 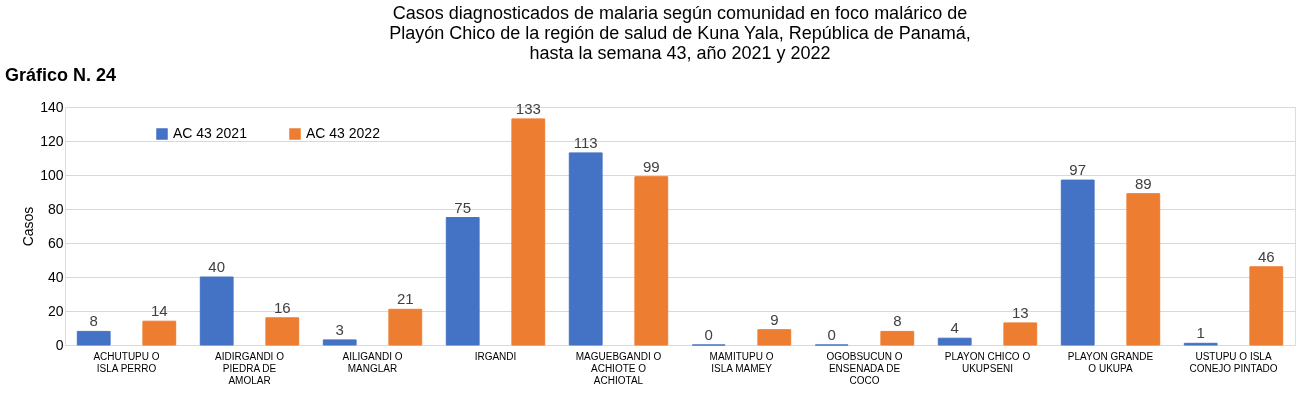 I want to click on x-tick-label: USTUPU O ISLA CONEJO PINTADO, so click(x=1233, y=362).